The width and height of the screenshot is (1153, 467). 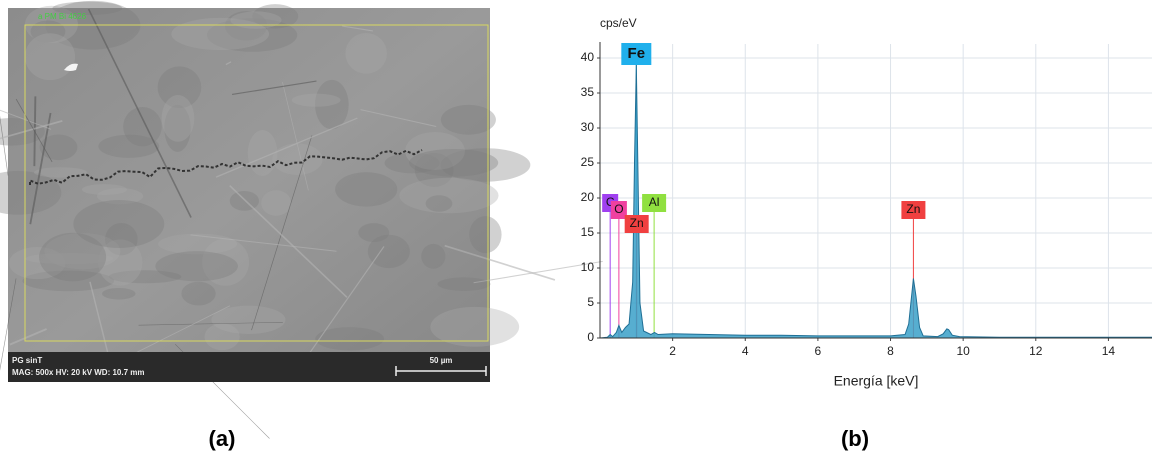 What do you see at coordinates (78, 372) in the screenshot?
I see `sem-settings: MAG: 500x HV: 20 kV WD: 10.7 mm` at bounding box center [78, 372].